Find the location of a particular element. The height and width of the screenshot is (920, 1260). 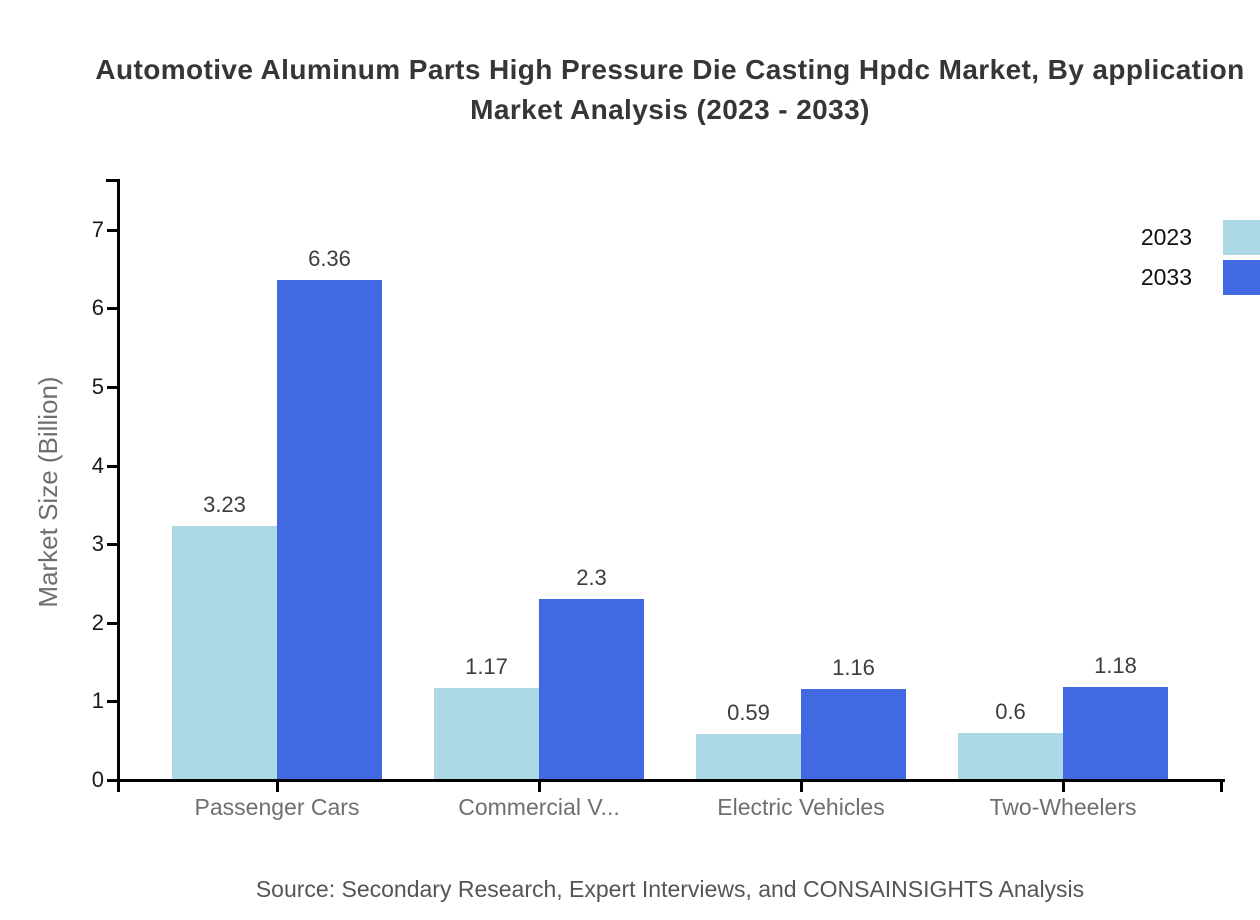

x-tick-two-wheelers is located at coordinates (1063, 786).